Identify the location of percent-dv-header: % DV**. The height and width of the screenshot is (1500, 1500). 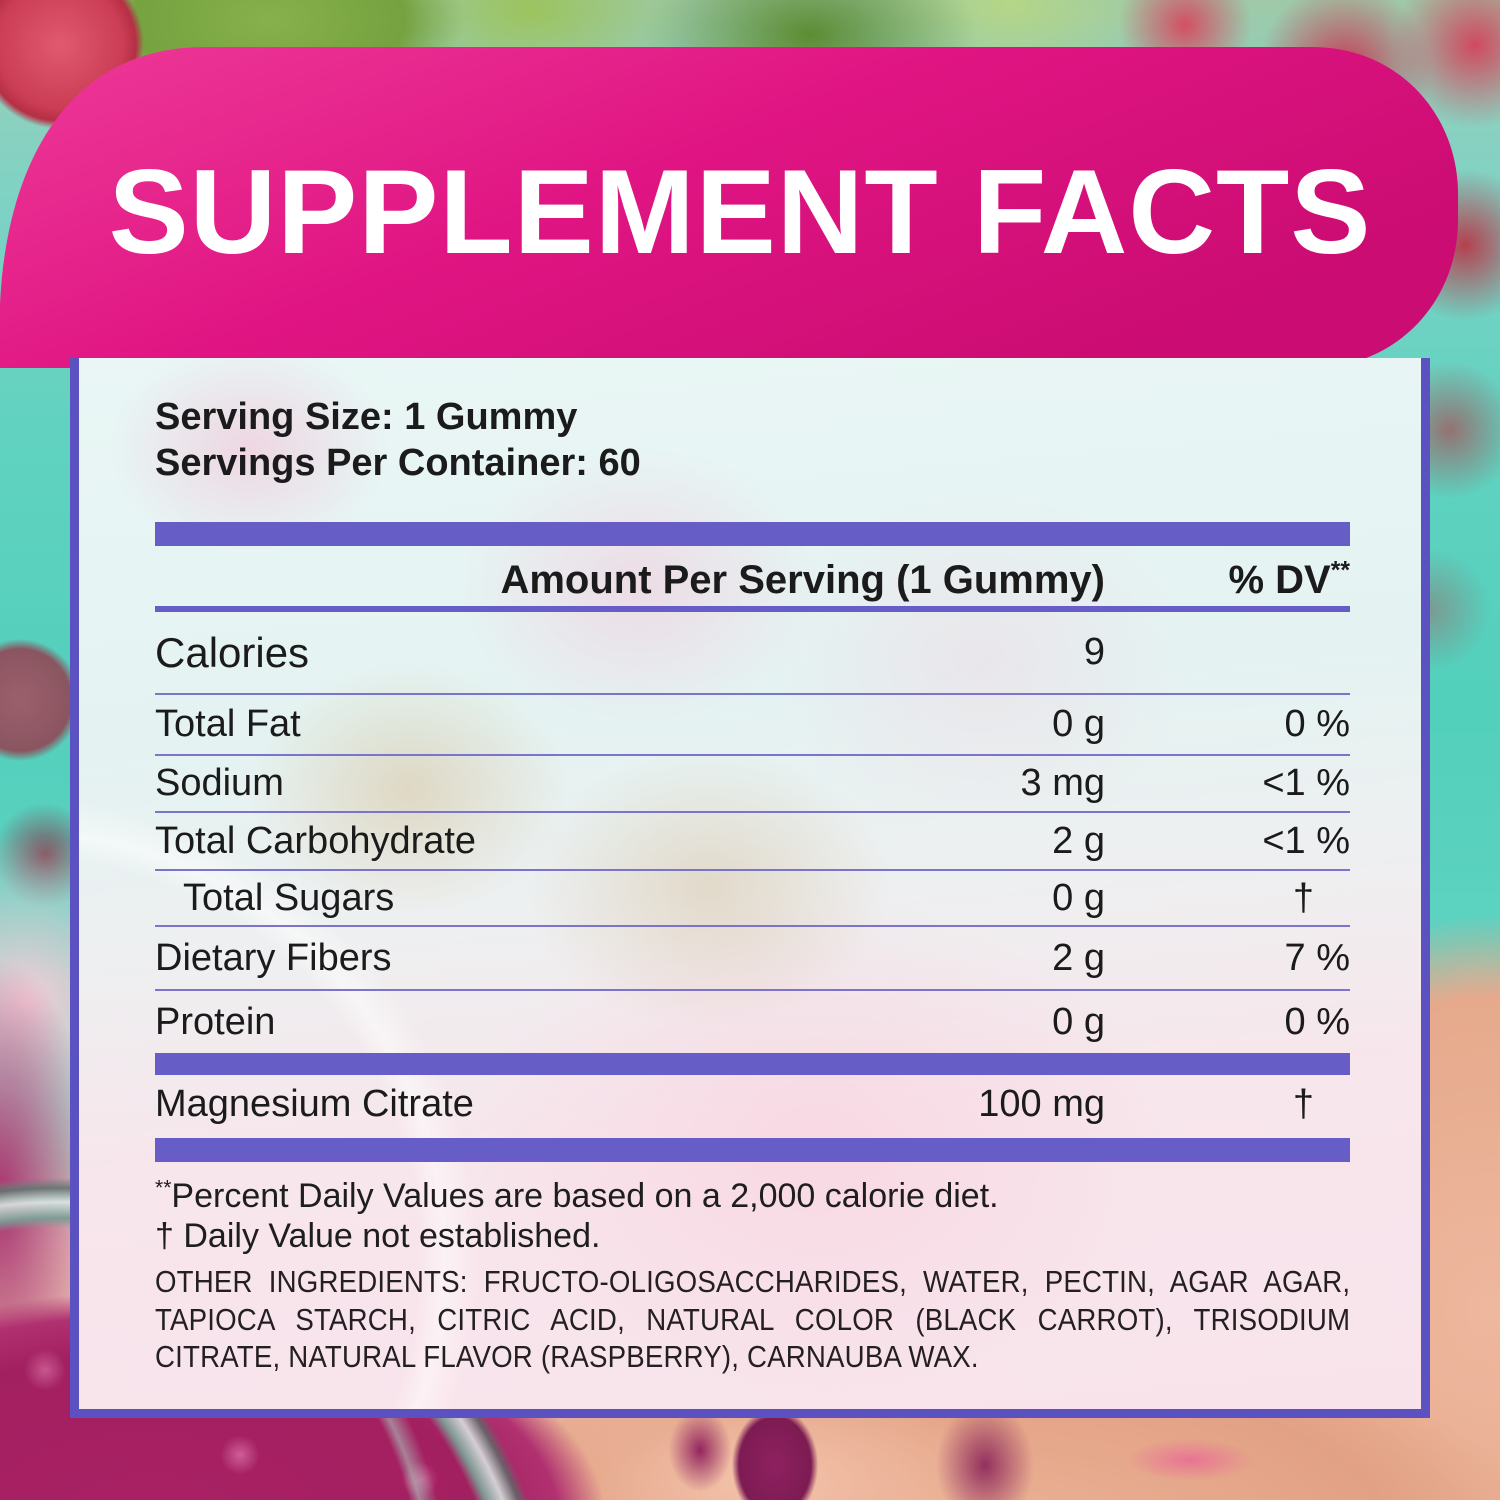
(1289, 579).